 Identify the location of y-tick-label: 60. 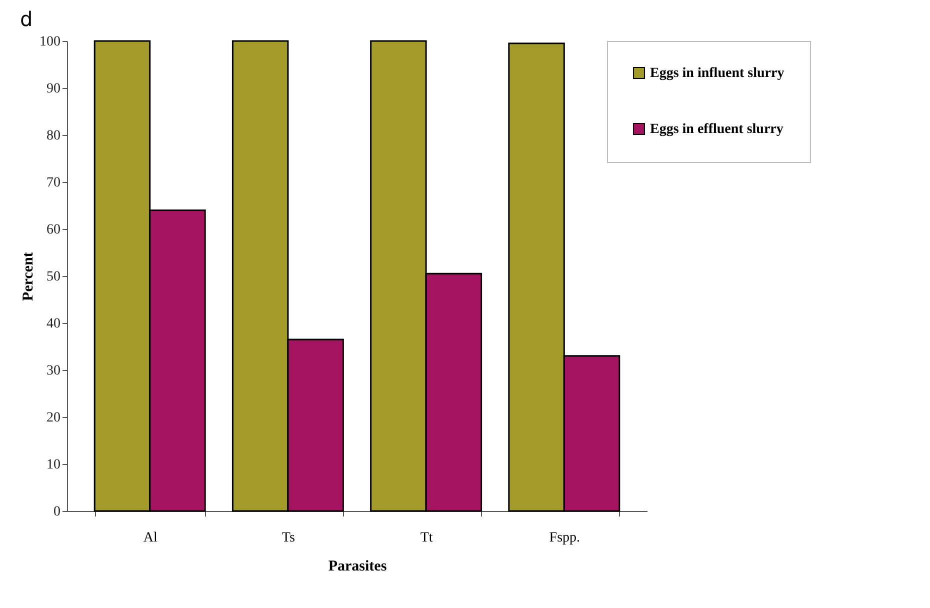
(53, 230).